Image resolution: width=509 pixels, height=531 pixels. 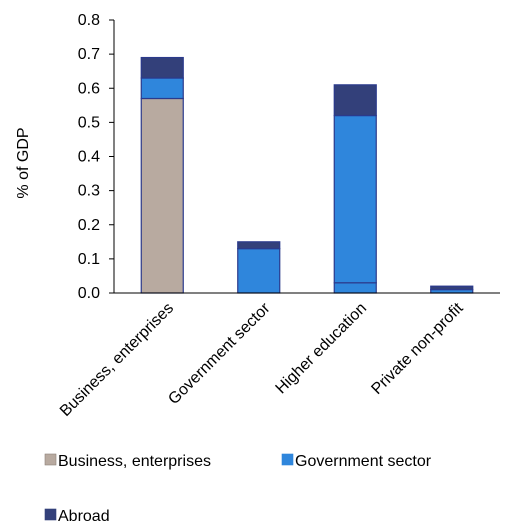 What do you see at coordinates (84, 516) in the screenshot?
I see `legend-label: Abroad` at bounding box center [84, 516].